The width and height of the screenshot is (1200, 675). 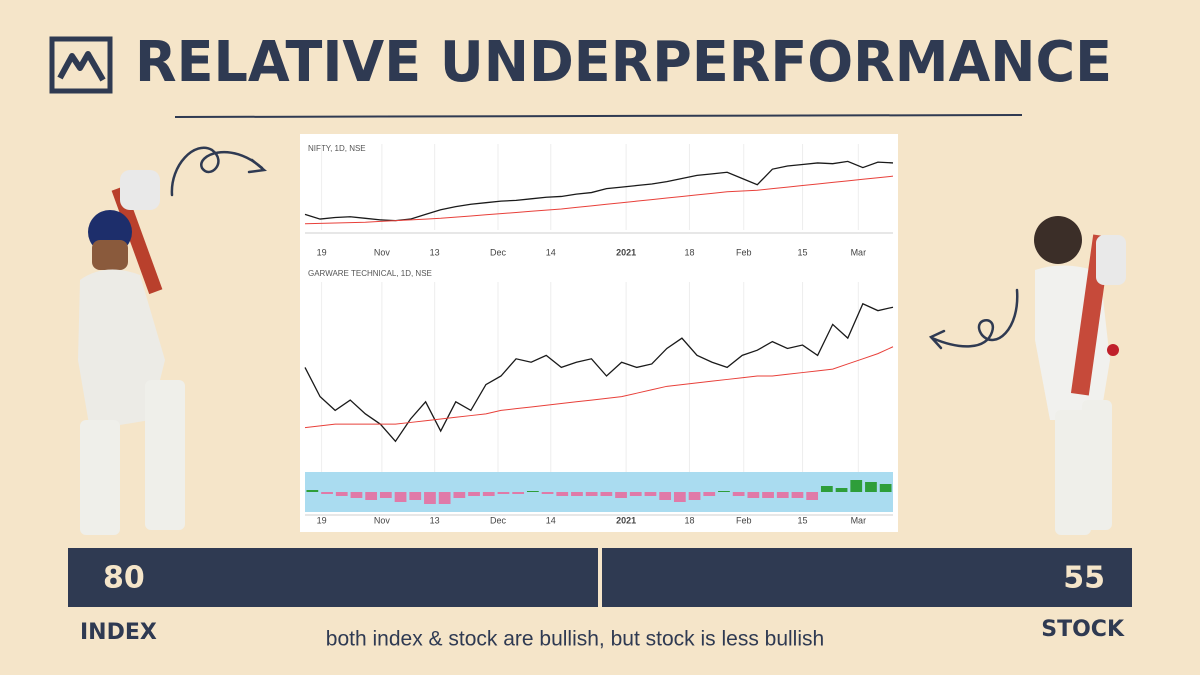 What do you see at coordinates (124, 578) in the screenshot?
I see `index-score: 80` at bounding box center [124, 578].